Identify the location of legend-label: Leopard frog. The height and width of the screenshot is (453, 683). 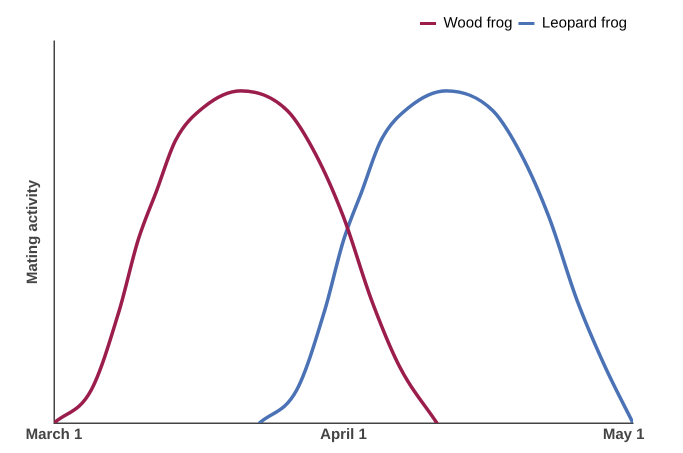
(585, 23).